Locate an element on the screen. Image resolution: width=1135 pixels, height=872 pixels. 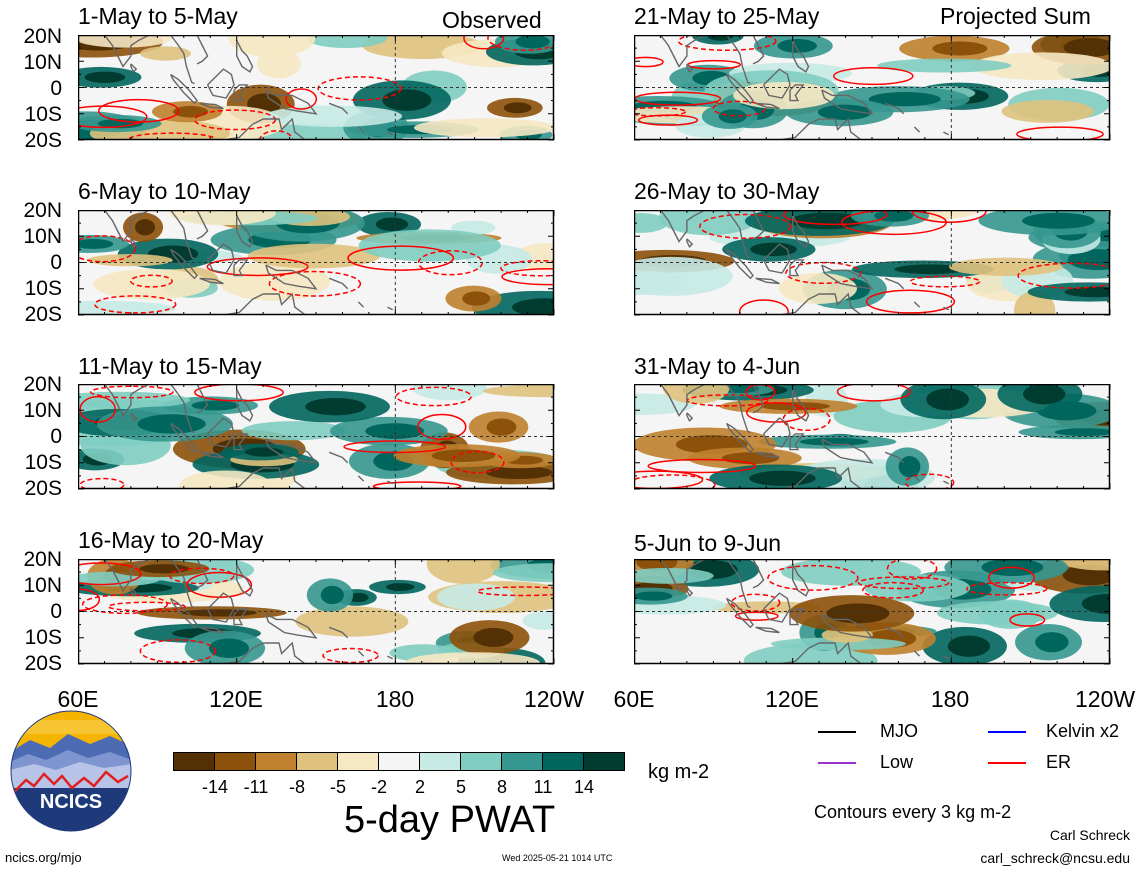
projected-sum-label: Projected Sum is located at coordinates (1015, 16).